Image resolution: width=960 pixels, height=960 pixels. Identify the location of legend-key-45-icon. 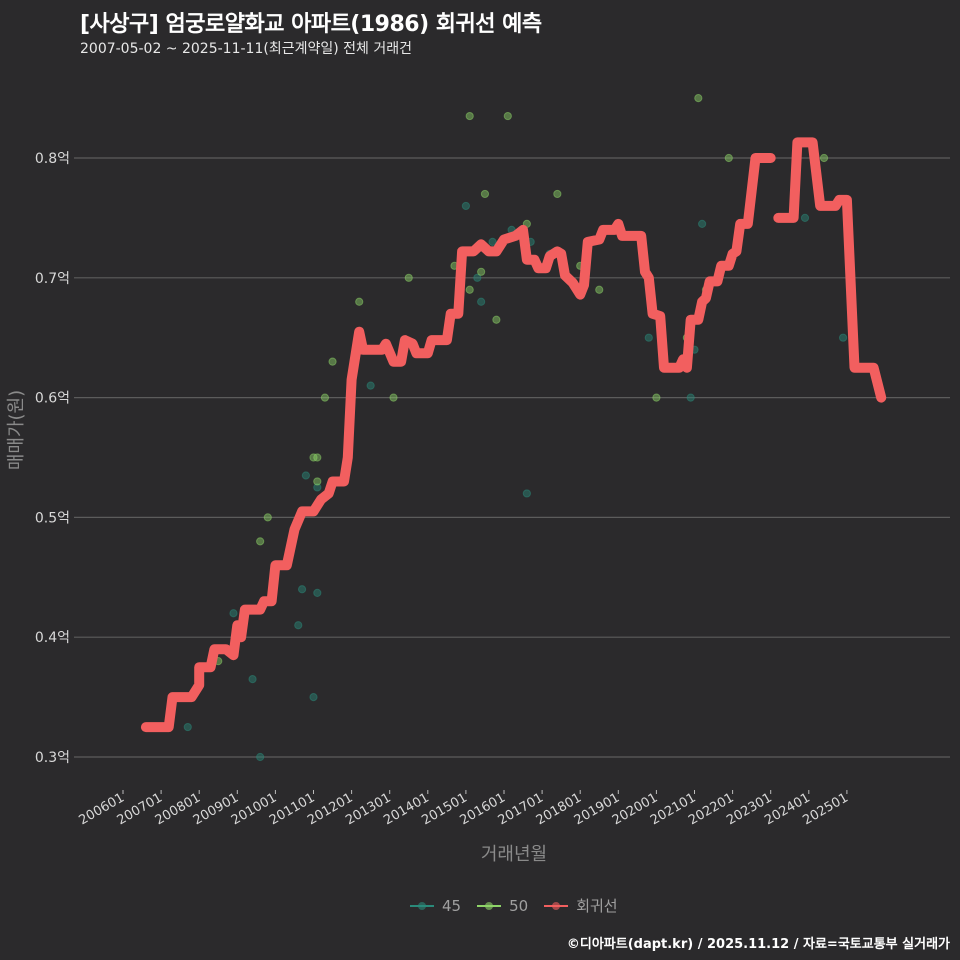
(422, 905).